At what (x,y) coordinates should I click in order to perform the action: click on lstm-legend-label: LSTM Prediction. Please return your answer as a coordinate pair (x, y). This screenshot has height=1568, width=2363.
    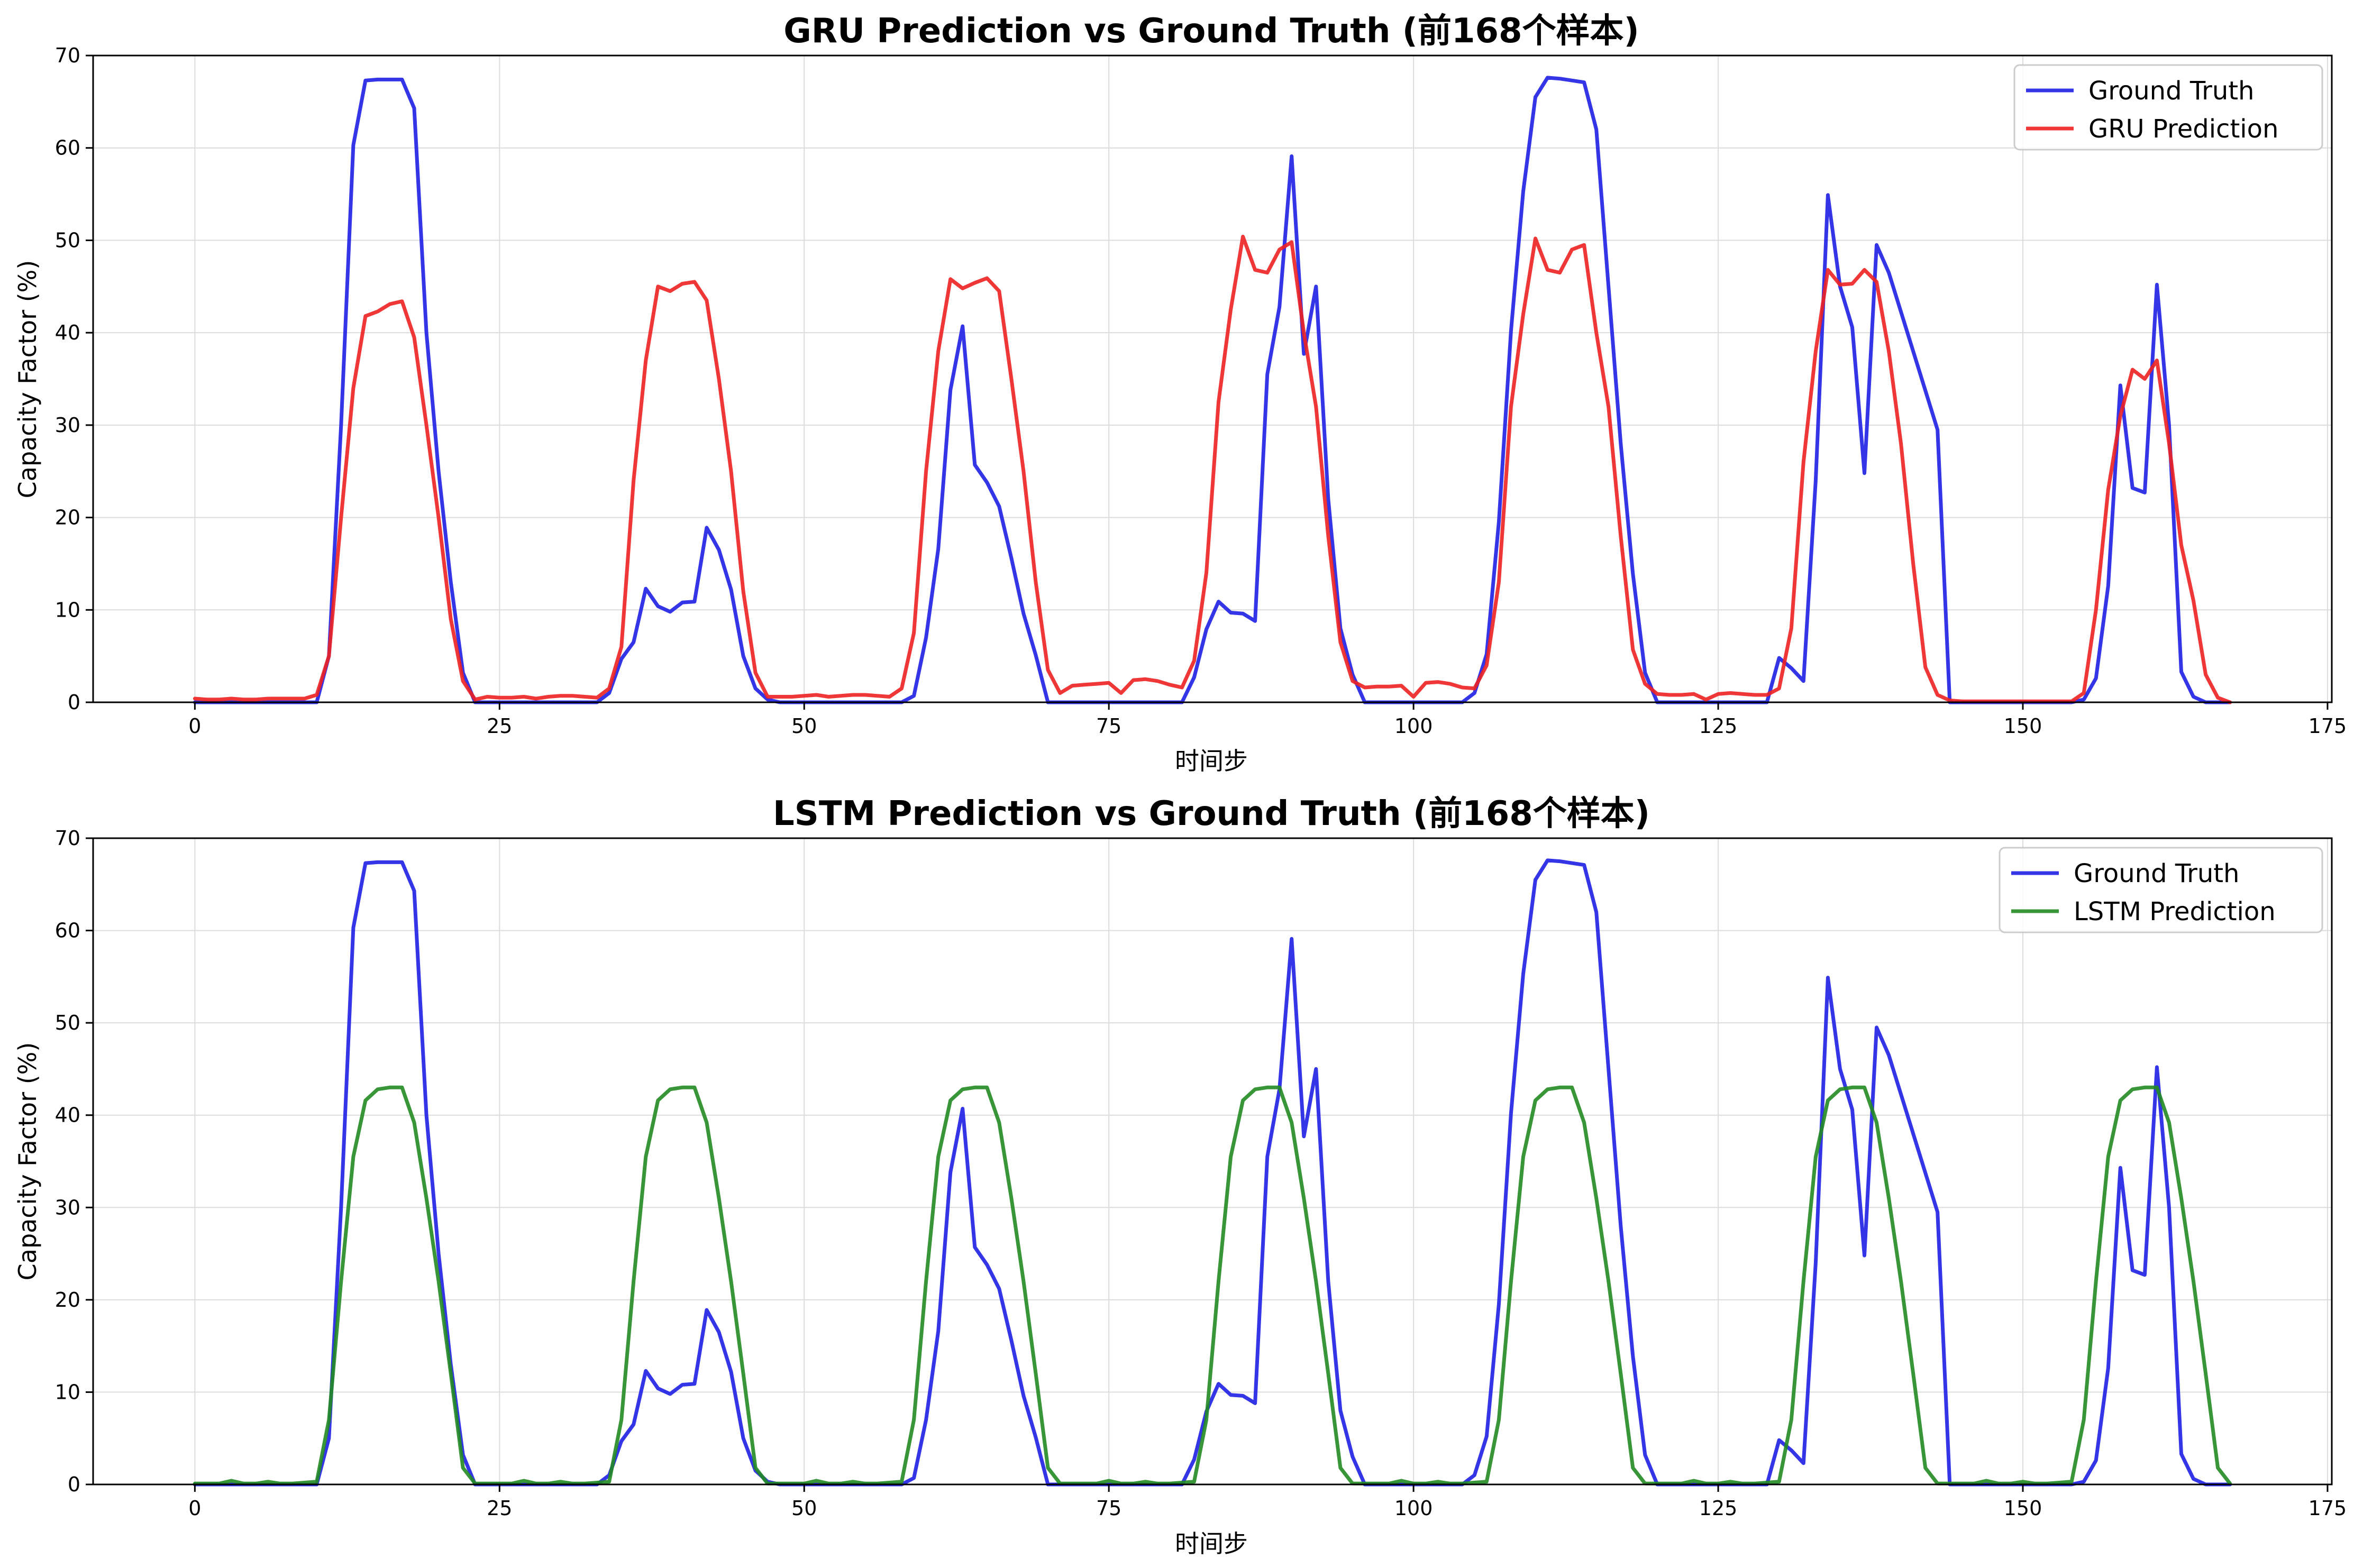
    Looking at the image, I should click on (2175, 912).